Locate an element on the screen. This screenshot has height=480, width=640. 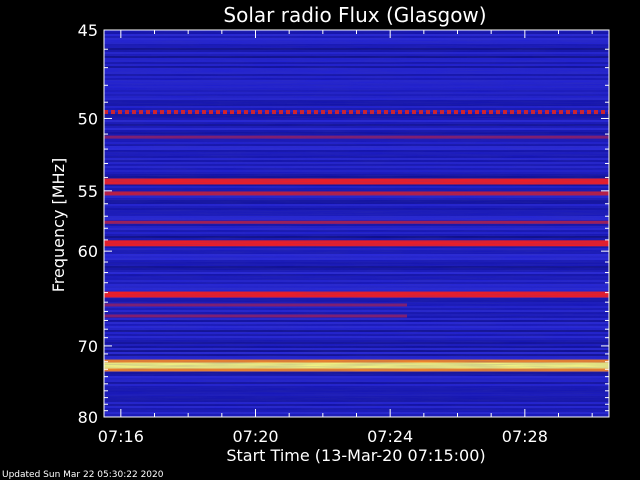
x-tick-label: 07:16 is located at coordinates (121, 436).